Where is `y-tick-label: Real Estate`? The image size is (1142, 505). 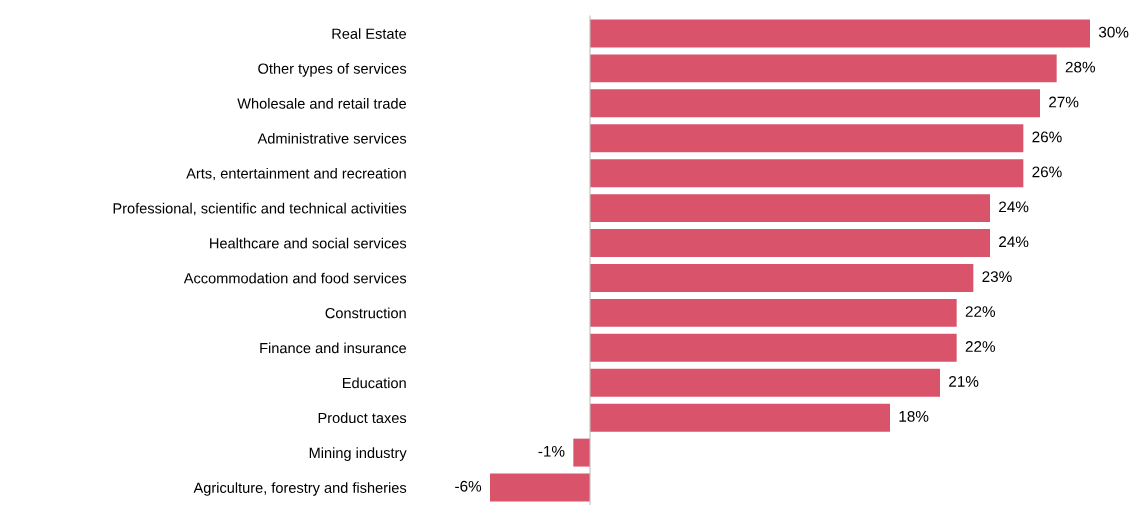 y-tick-label: Real Estate is located at coordinates (369, 33).